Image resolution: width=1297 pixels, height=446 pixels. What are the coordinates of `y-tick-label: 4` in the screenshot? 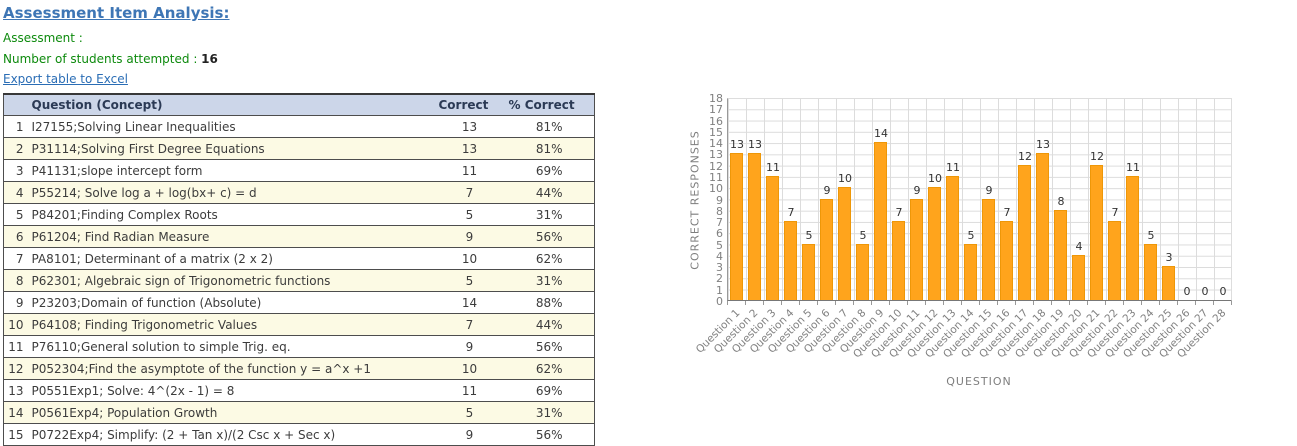 It's located at (719, 256).